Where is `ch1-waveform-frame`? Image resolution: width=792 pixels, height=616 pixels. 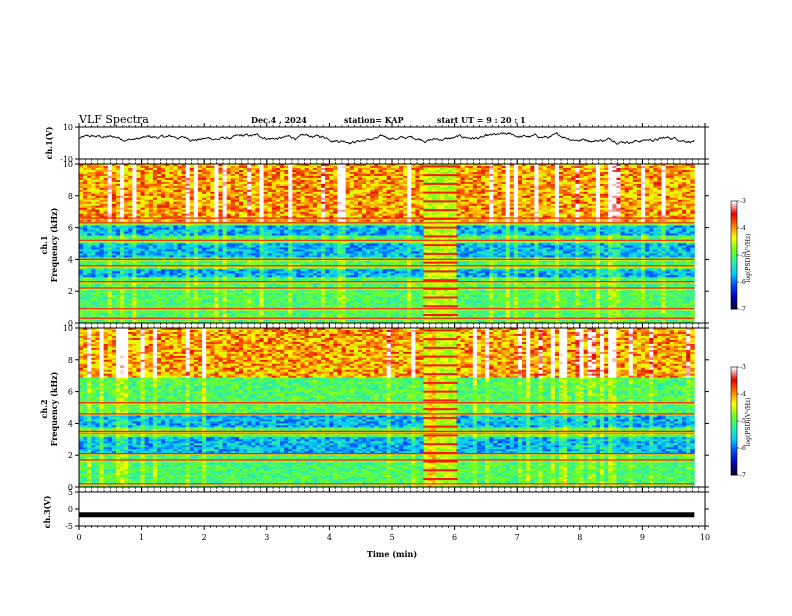
ch1-waveform-frame is located at coordinates (392, 143).